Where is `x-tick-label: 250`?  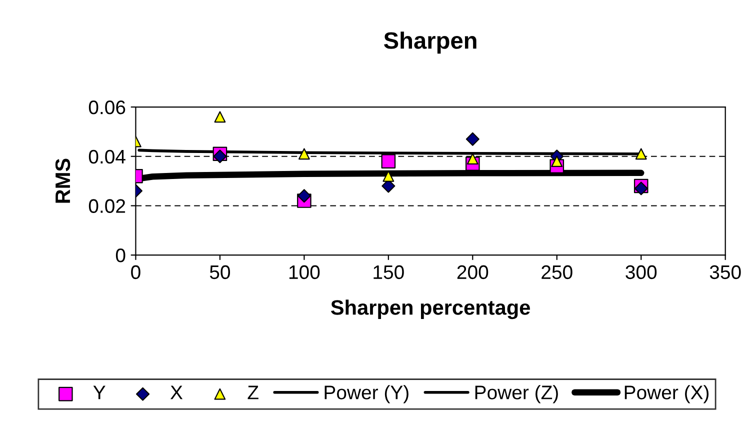
x-tick-label: 250 is located at coordinates (557, 272).